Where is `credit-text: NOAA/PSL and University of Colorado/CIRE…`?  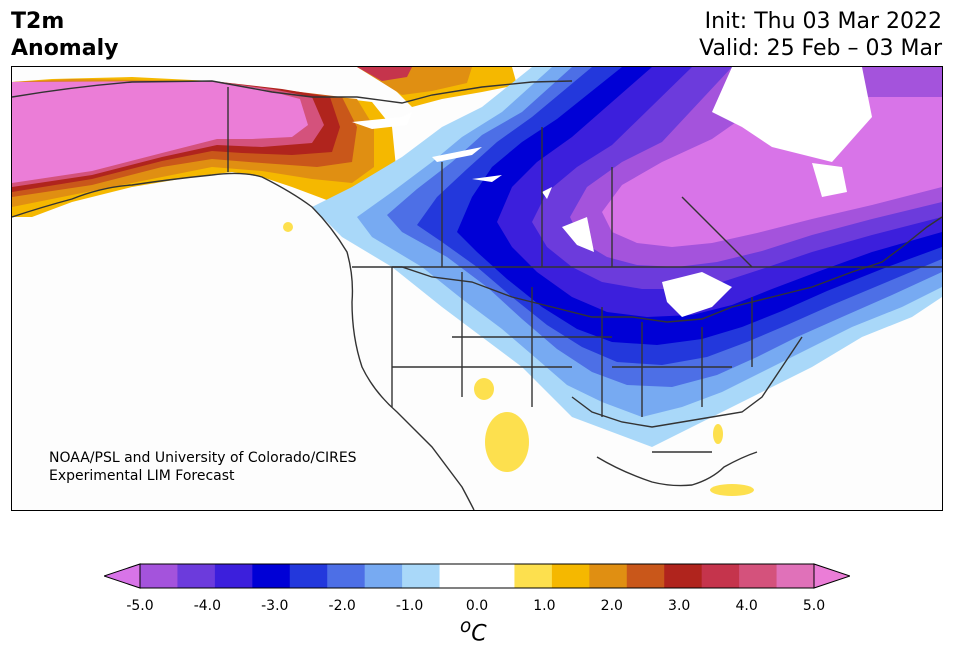 credit-text: NOAA/PSL and University of Colorado/CIRE… is located at coordinates (203, 467).